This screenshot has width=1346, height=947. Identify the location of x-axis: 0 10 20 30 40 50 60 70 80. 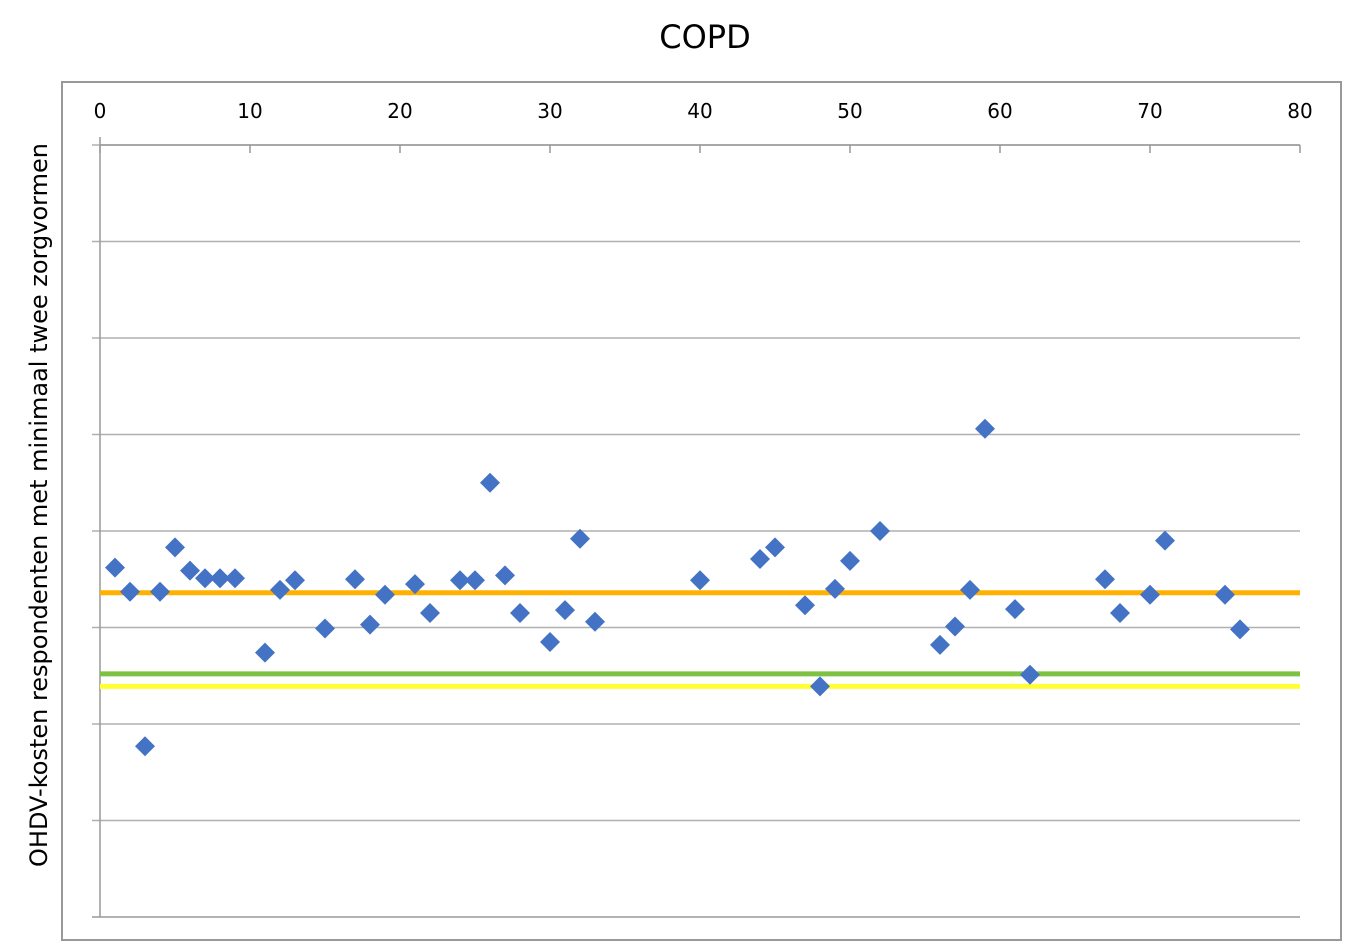
(703, 126).